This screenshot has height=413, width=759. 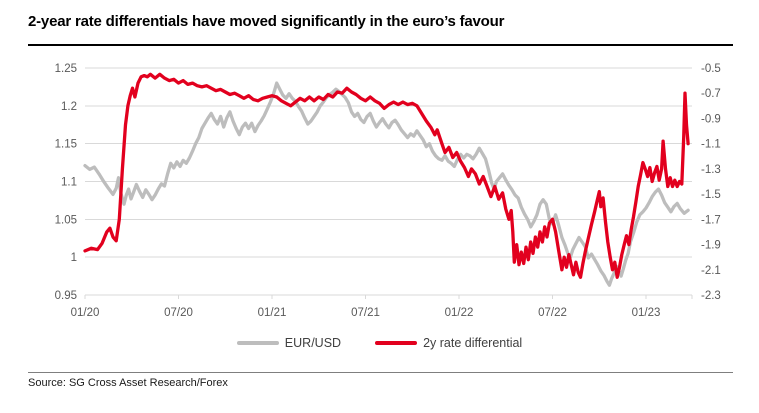 I want to click on x-axis-label: 07/22, so click(x=552, y=313).